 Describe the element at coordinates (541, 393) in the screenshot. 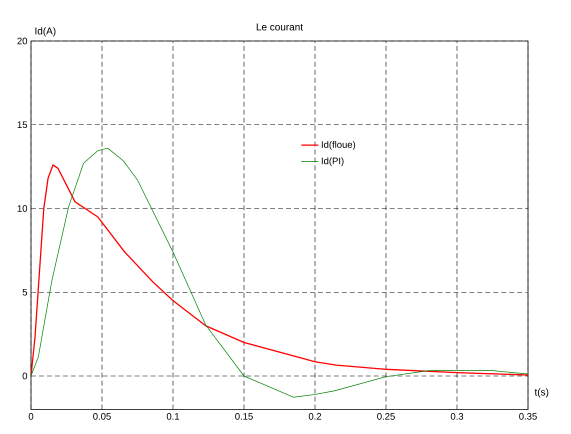

I see `x-axis-title: t(s)` at that location.